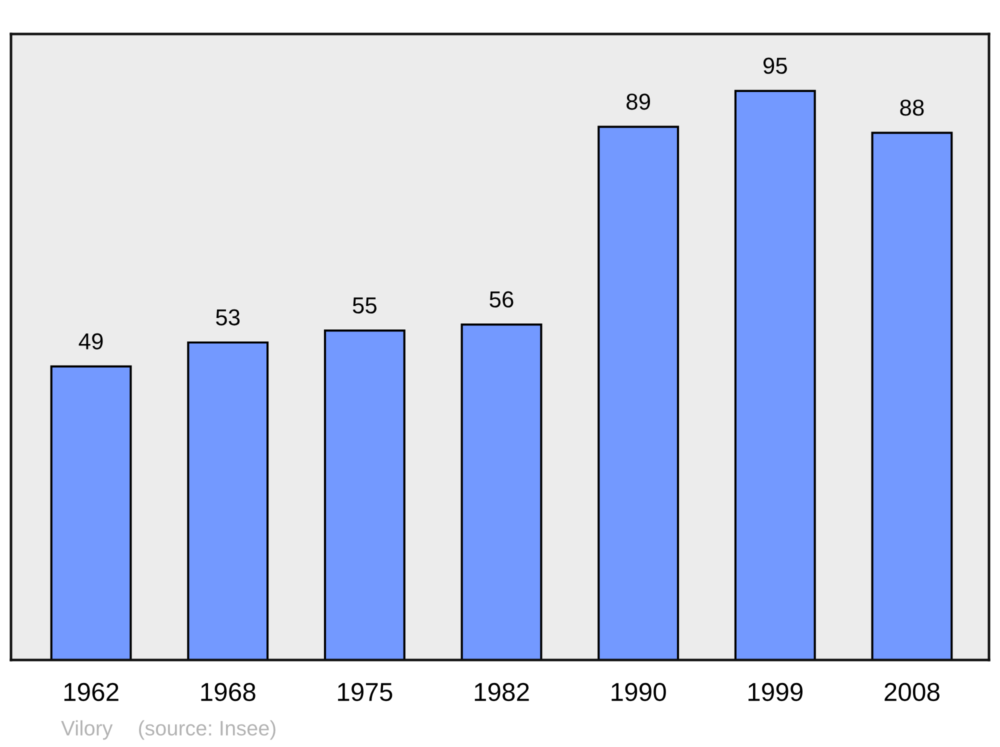  What do you see at coordinates (501, 692) in the screenshot?
I see `x-tick-label: 1982` at bounding box center [501, 692].